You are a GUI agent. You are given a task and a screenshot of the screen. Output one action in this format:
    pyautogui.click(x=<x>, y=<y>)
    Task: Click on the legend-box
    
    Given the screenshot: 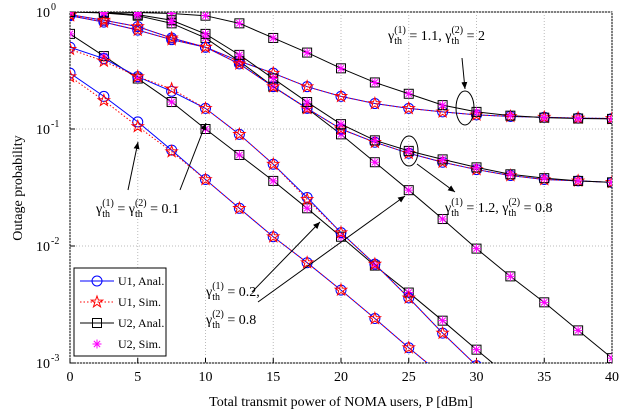 What is the action you would take?
    pyautogui.click(x=120, y=312)
    